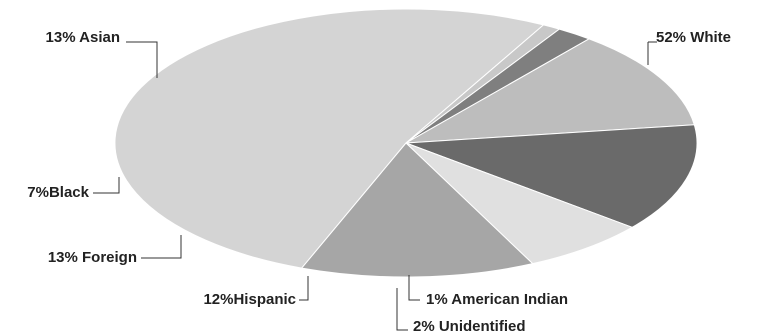 This screenshot has width=781, height=335. I want to click on slice-label-black: 7%Black, so click(58, 192).